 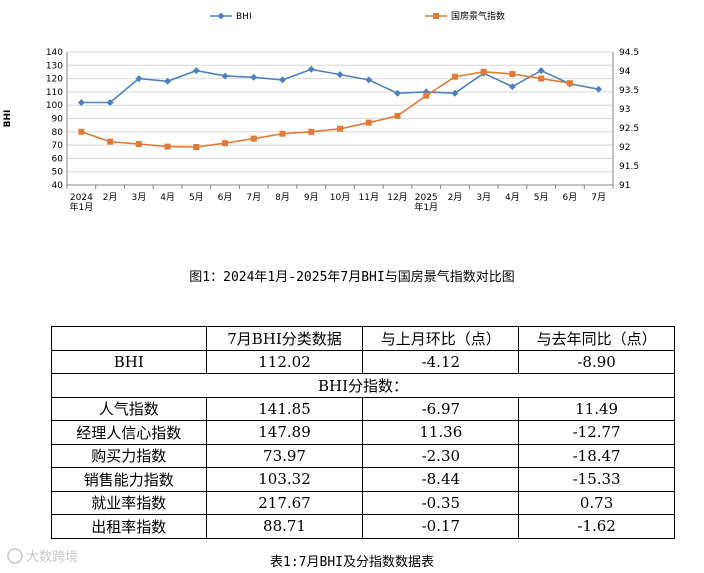 I want to click on y2-tick-label: 92.5, so click(x=629, y=129).